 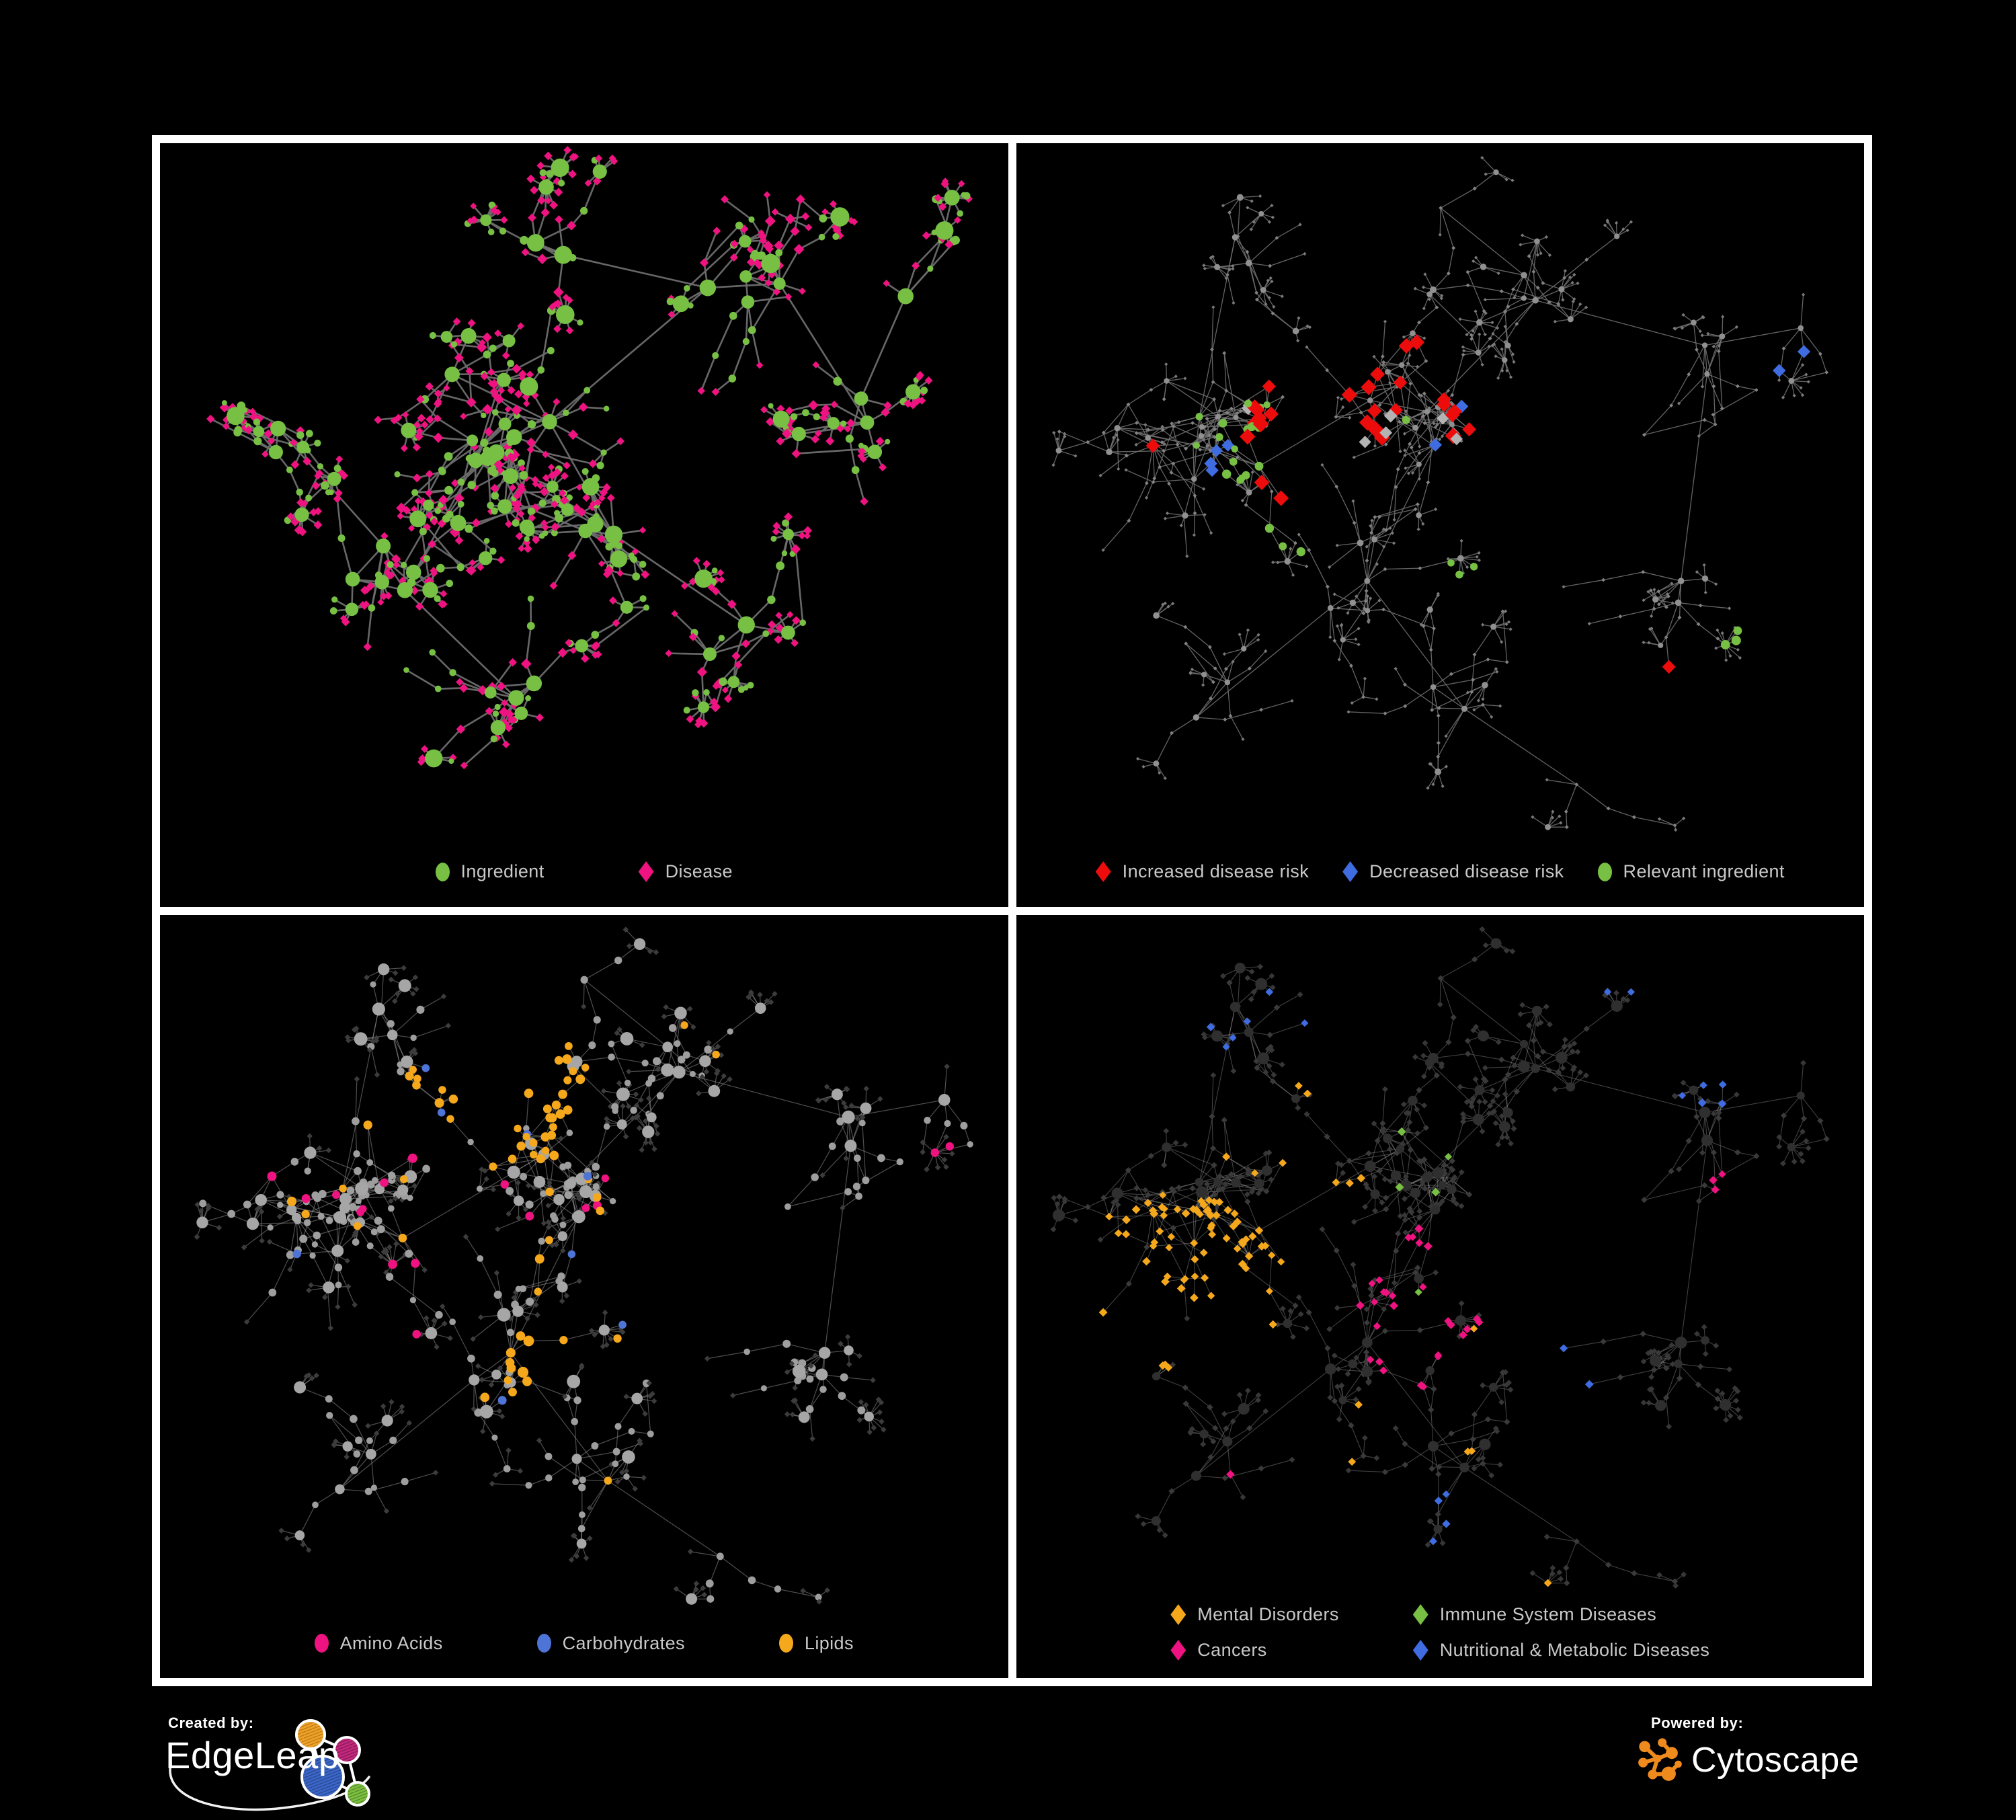 I want to click on legend-label: Cancers, so click(x=1232, y=1650).